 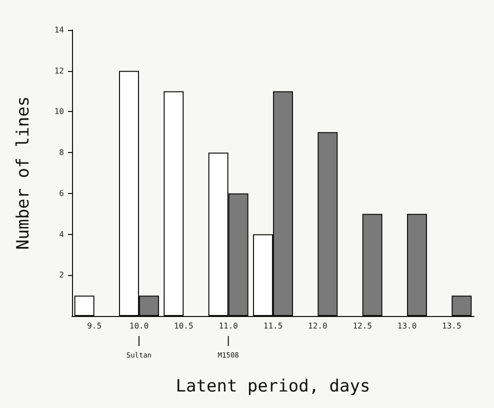 What do you see at coordinates (59, 71) in the screenshot?
I see `y-tick-label: 12` at bounding box center [59, 71].